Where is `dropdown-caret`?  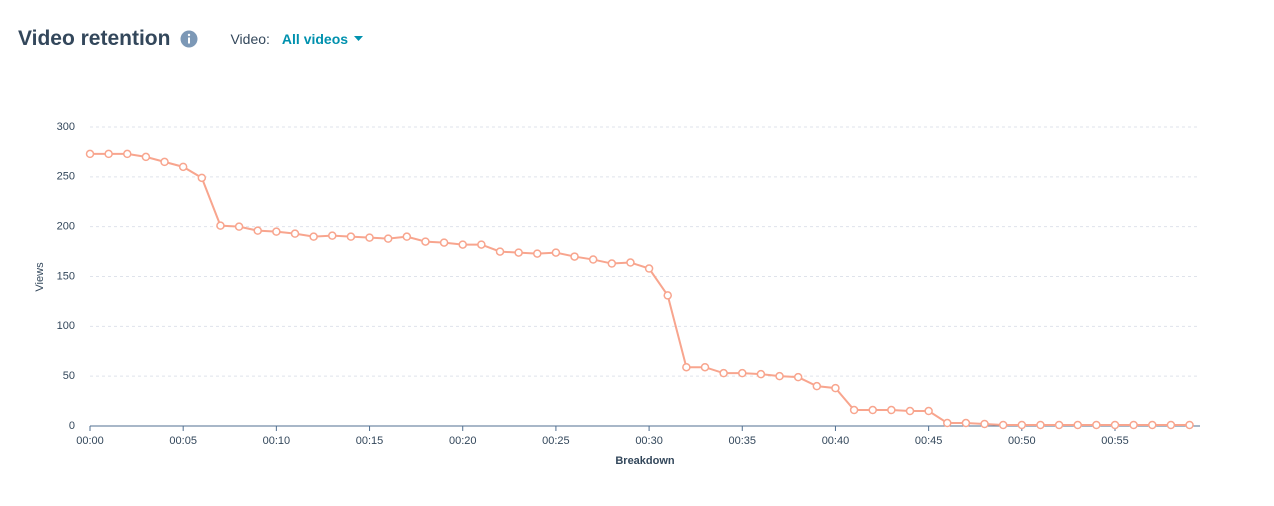 dropdown-caret is located at coordinates (359, 39).